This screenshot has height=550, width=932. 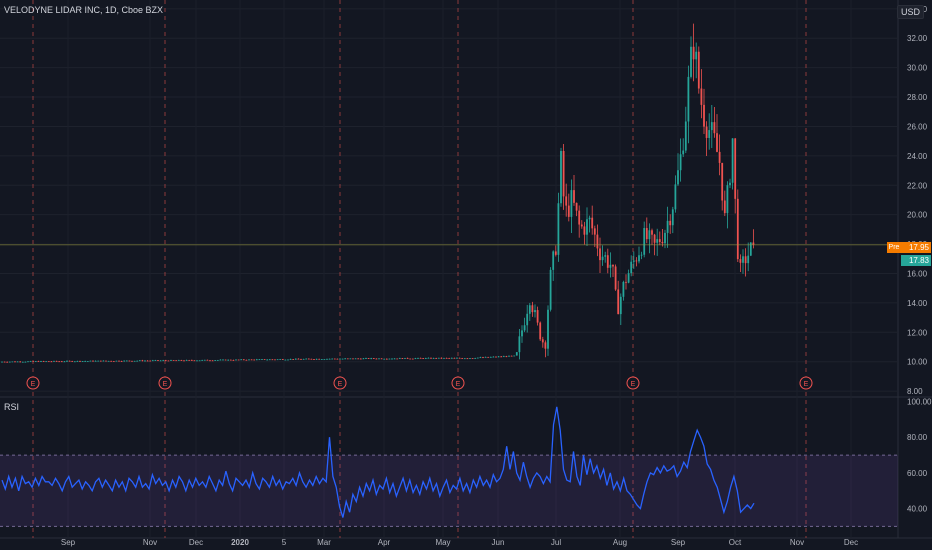 What do you see at coordinates (910, 12) in the screenshot?
I see `currency-button: USD` at bounding box center [910, 12].